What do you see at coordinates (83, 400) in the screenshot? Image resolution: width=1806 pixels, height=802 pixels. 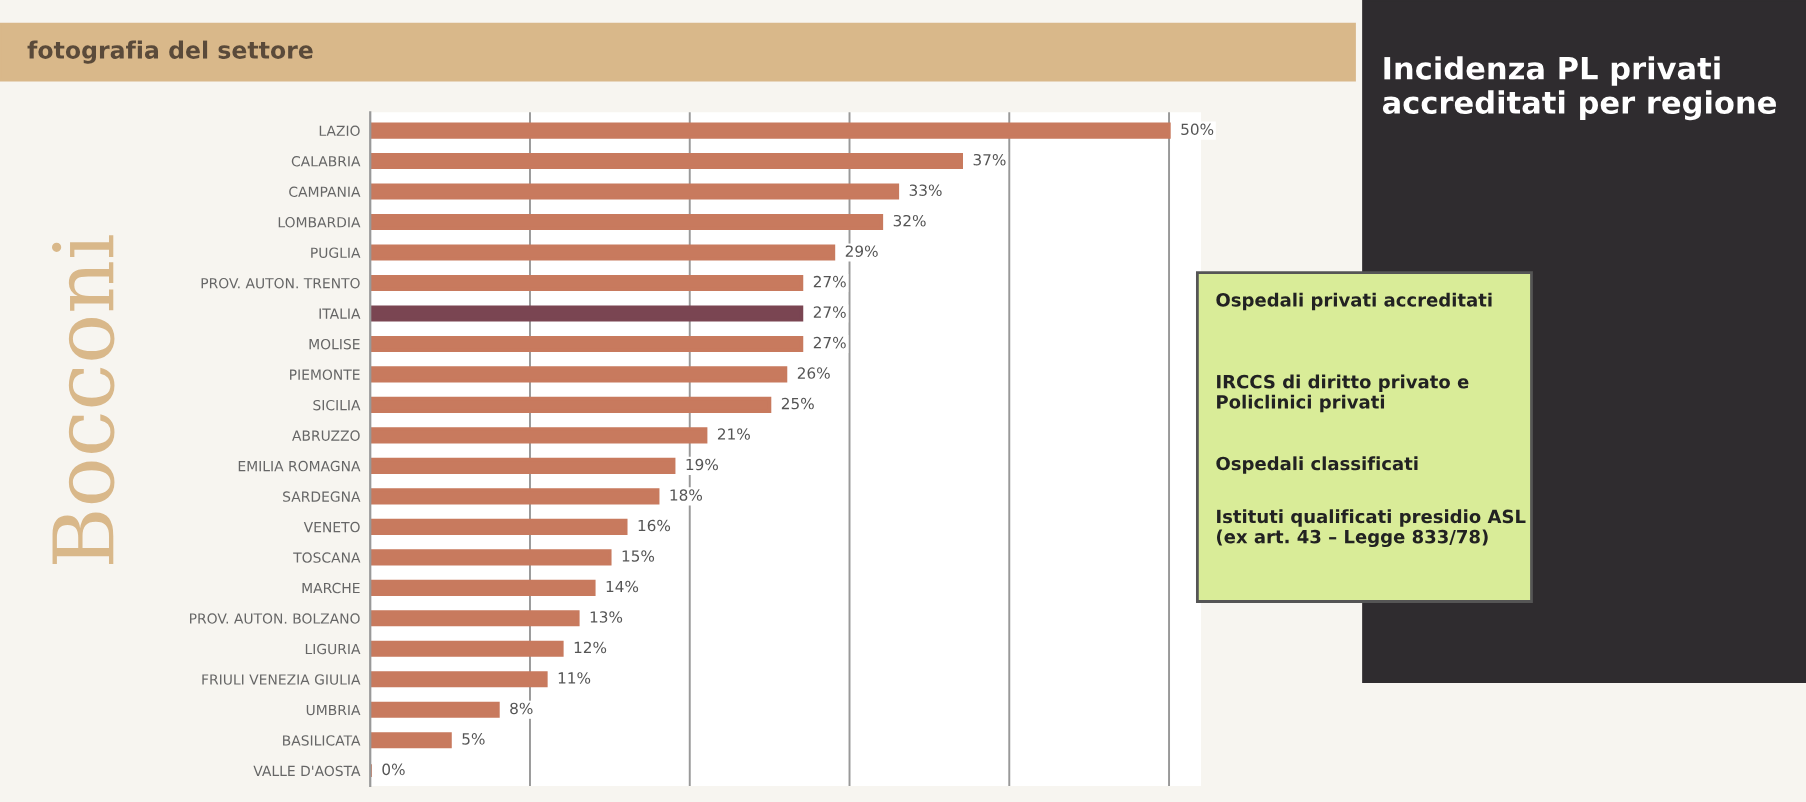 I see `text: Bocconi` at bounding box center [83, 400].